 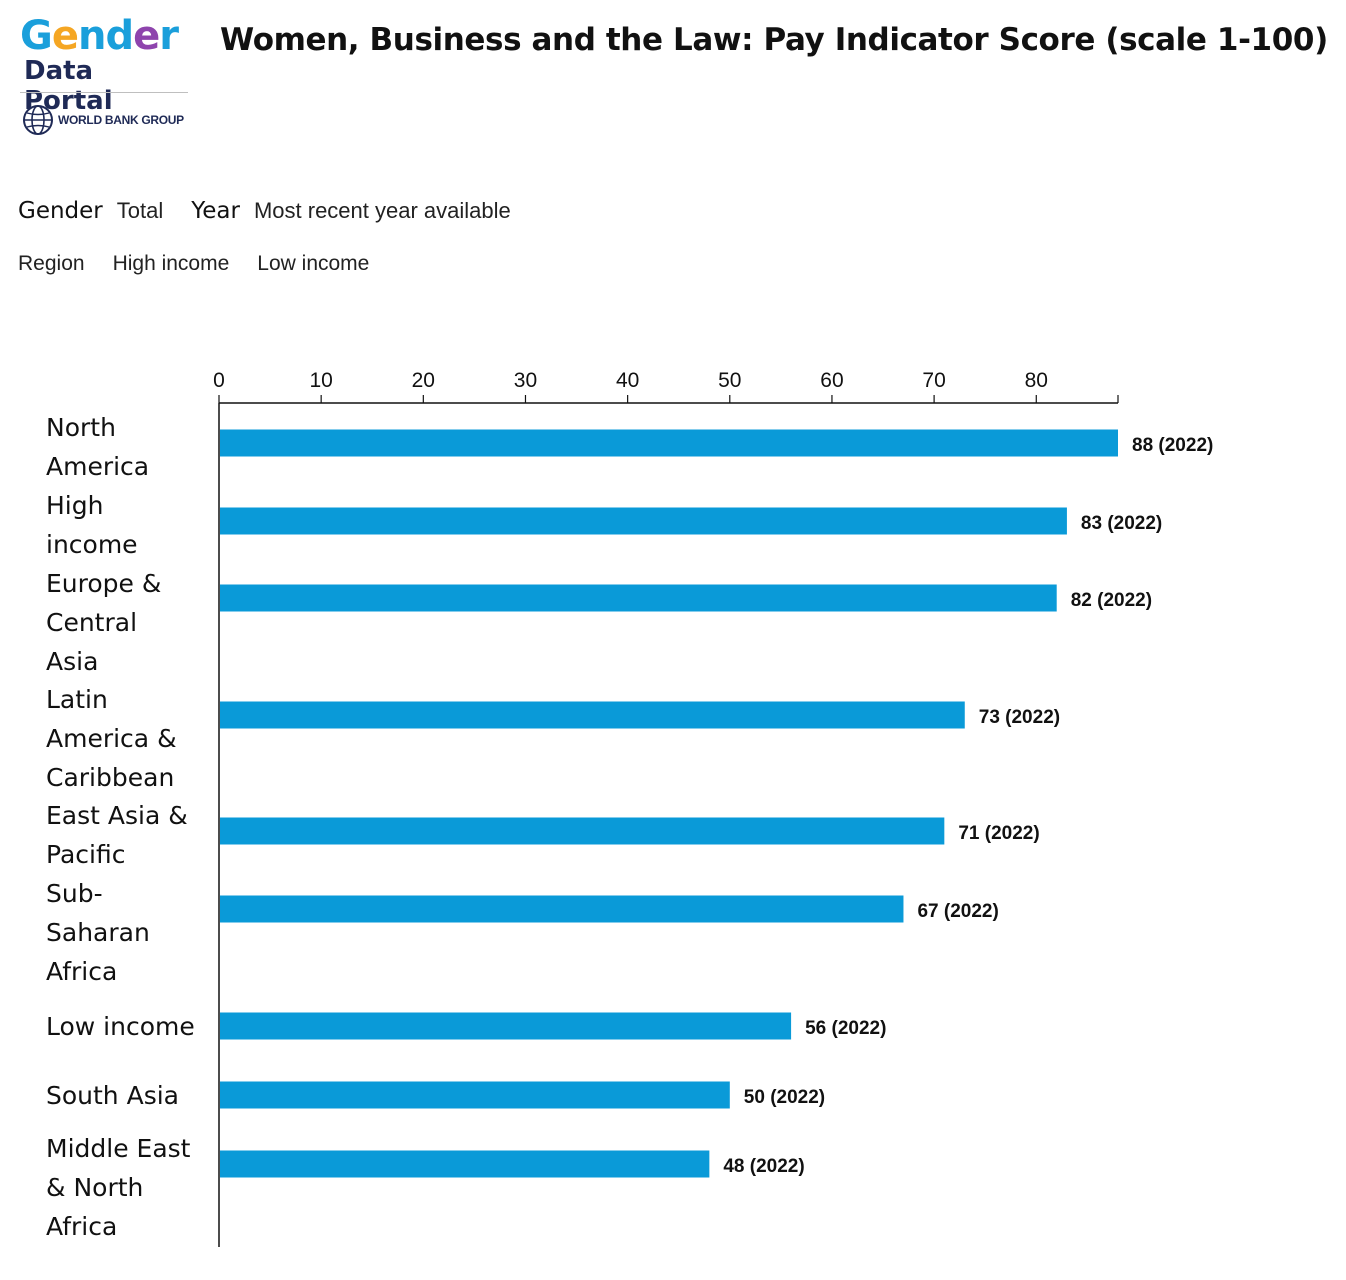 What do you see at coordinates (169, 36) in the screenshot?
I see `logo-letter: r` at bounding box center [169, 36].